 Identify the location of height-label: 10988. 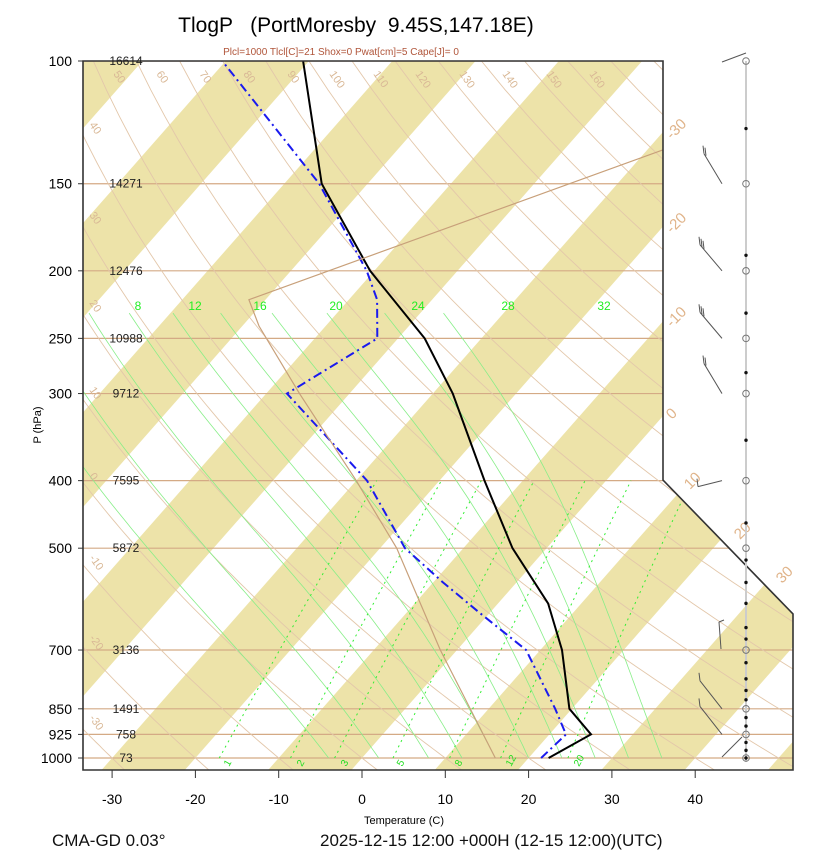
(126, 338).